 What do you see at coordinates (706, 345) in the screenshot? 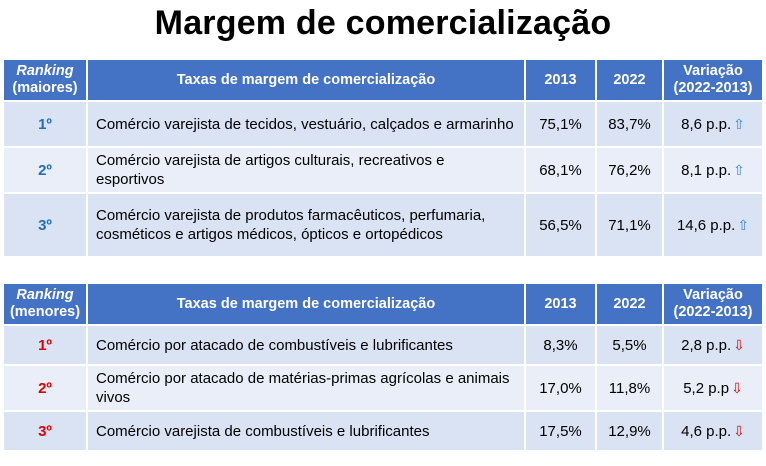
I see `variation-value: 2,8 p.p.` at bounding box center [706, 345].